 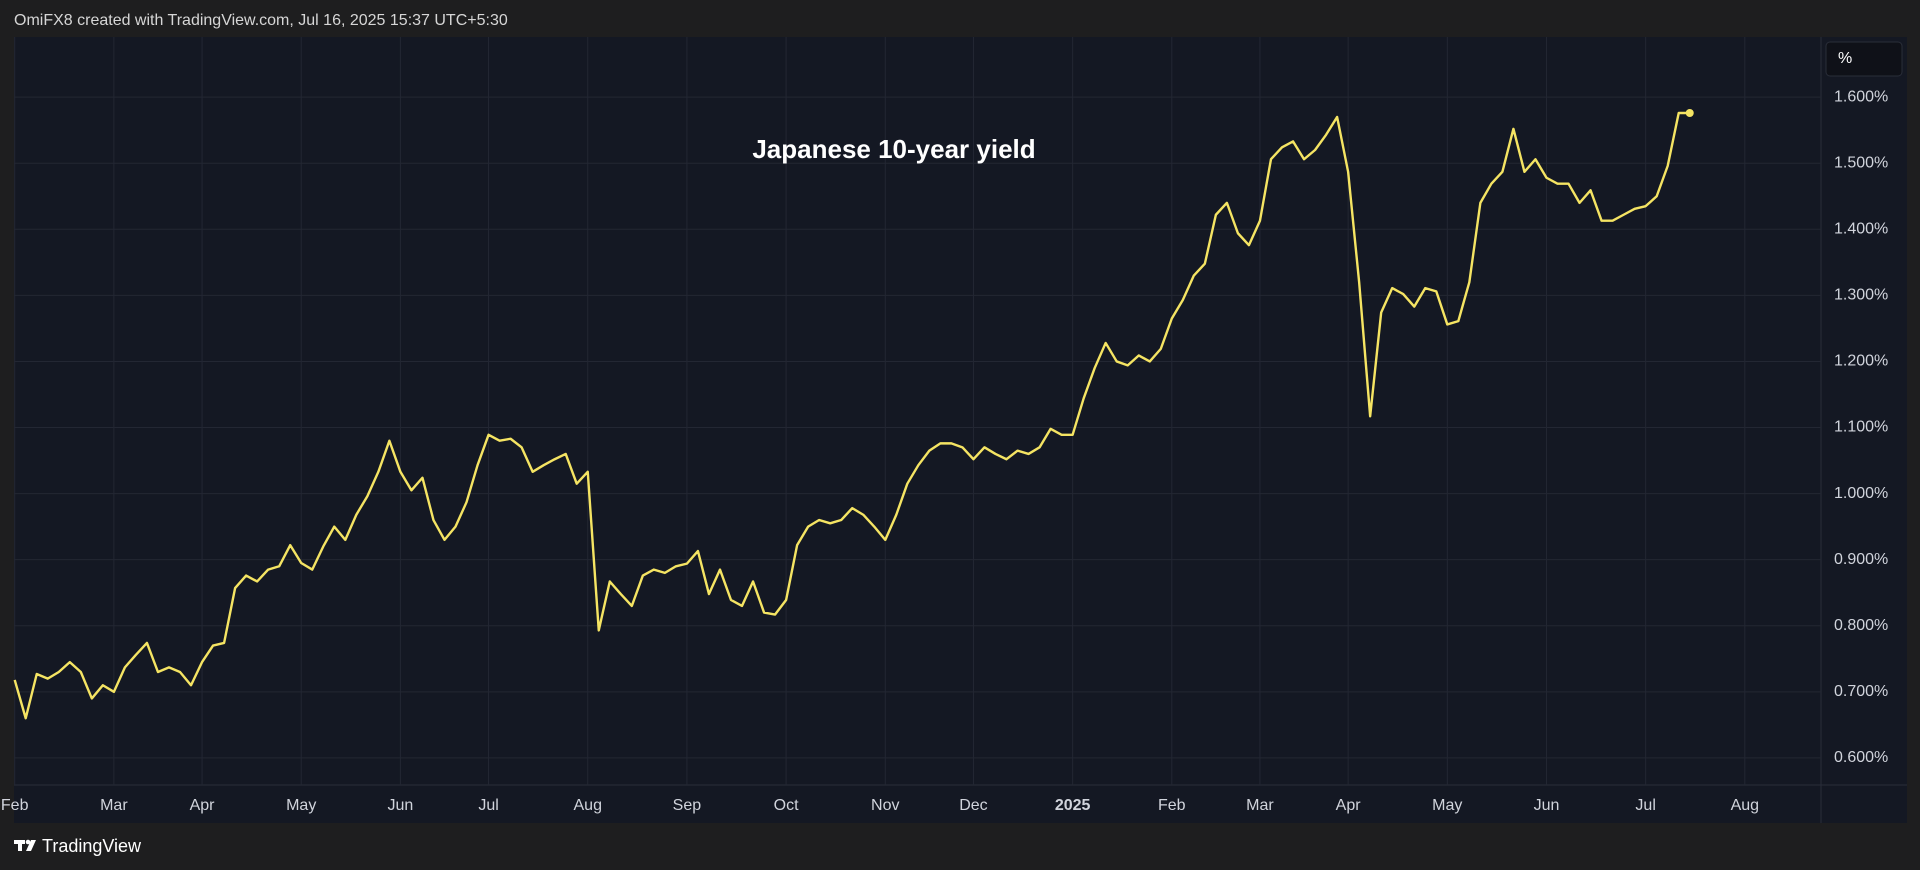 I want to click on unit-box, so click(x=1864, y=59).